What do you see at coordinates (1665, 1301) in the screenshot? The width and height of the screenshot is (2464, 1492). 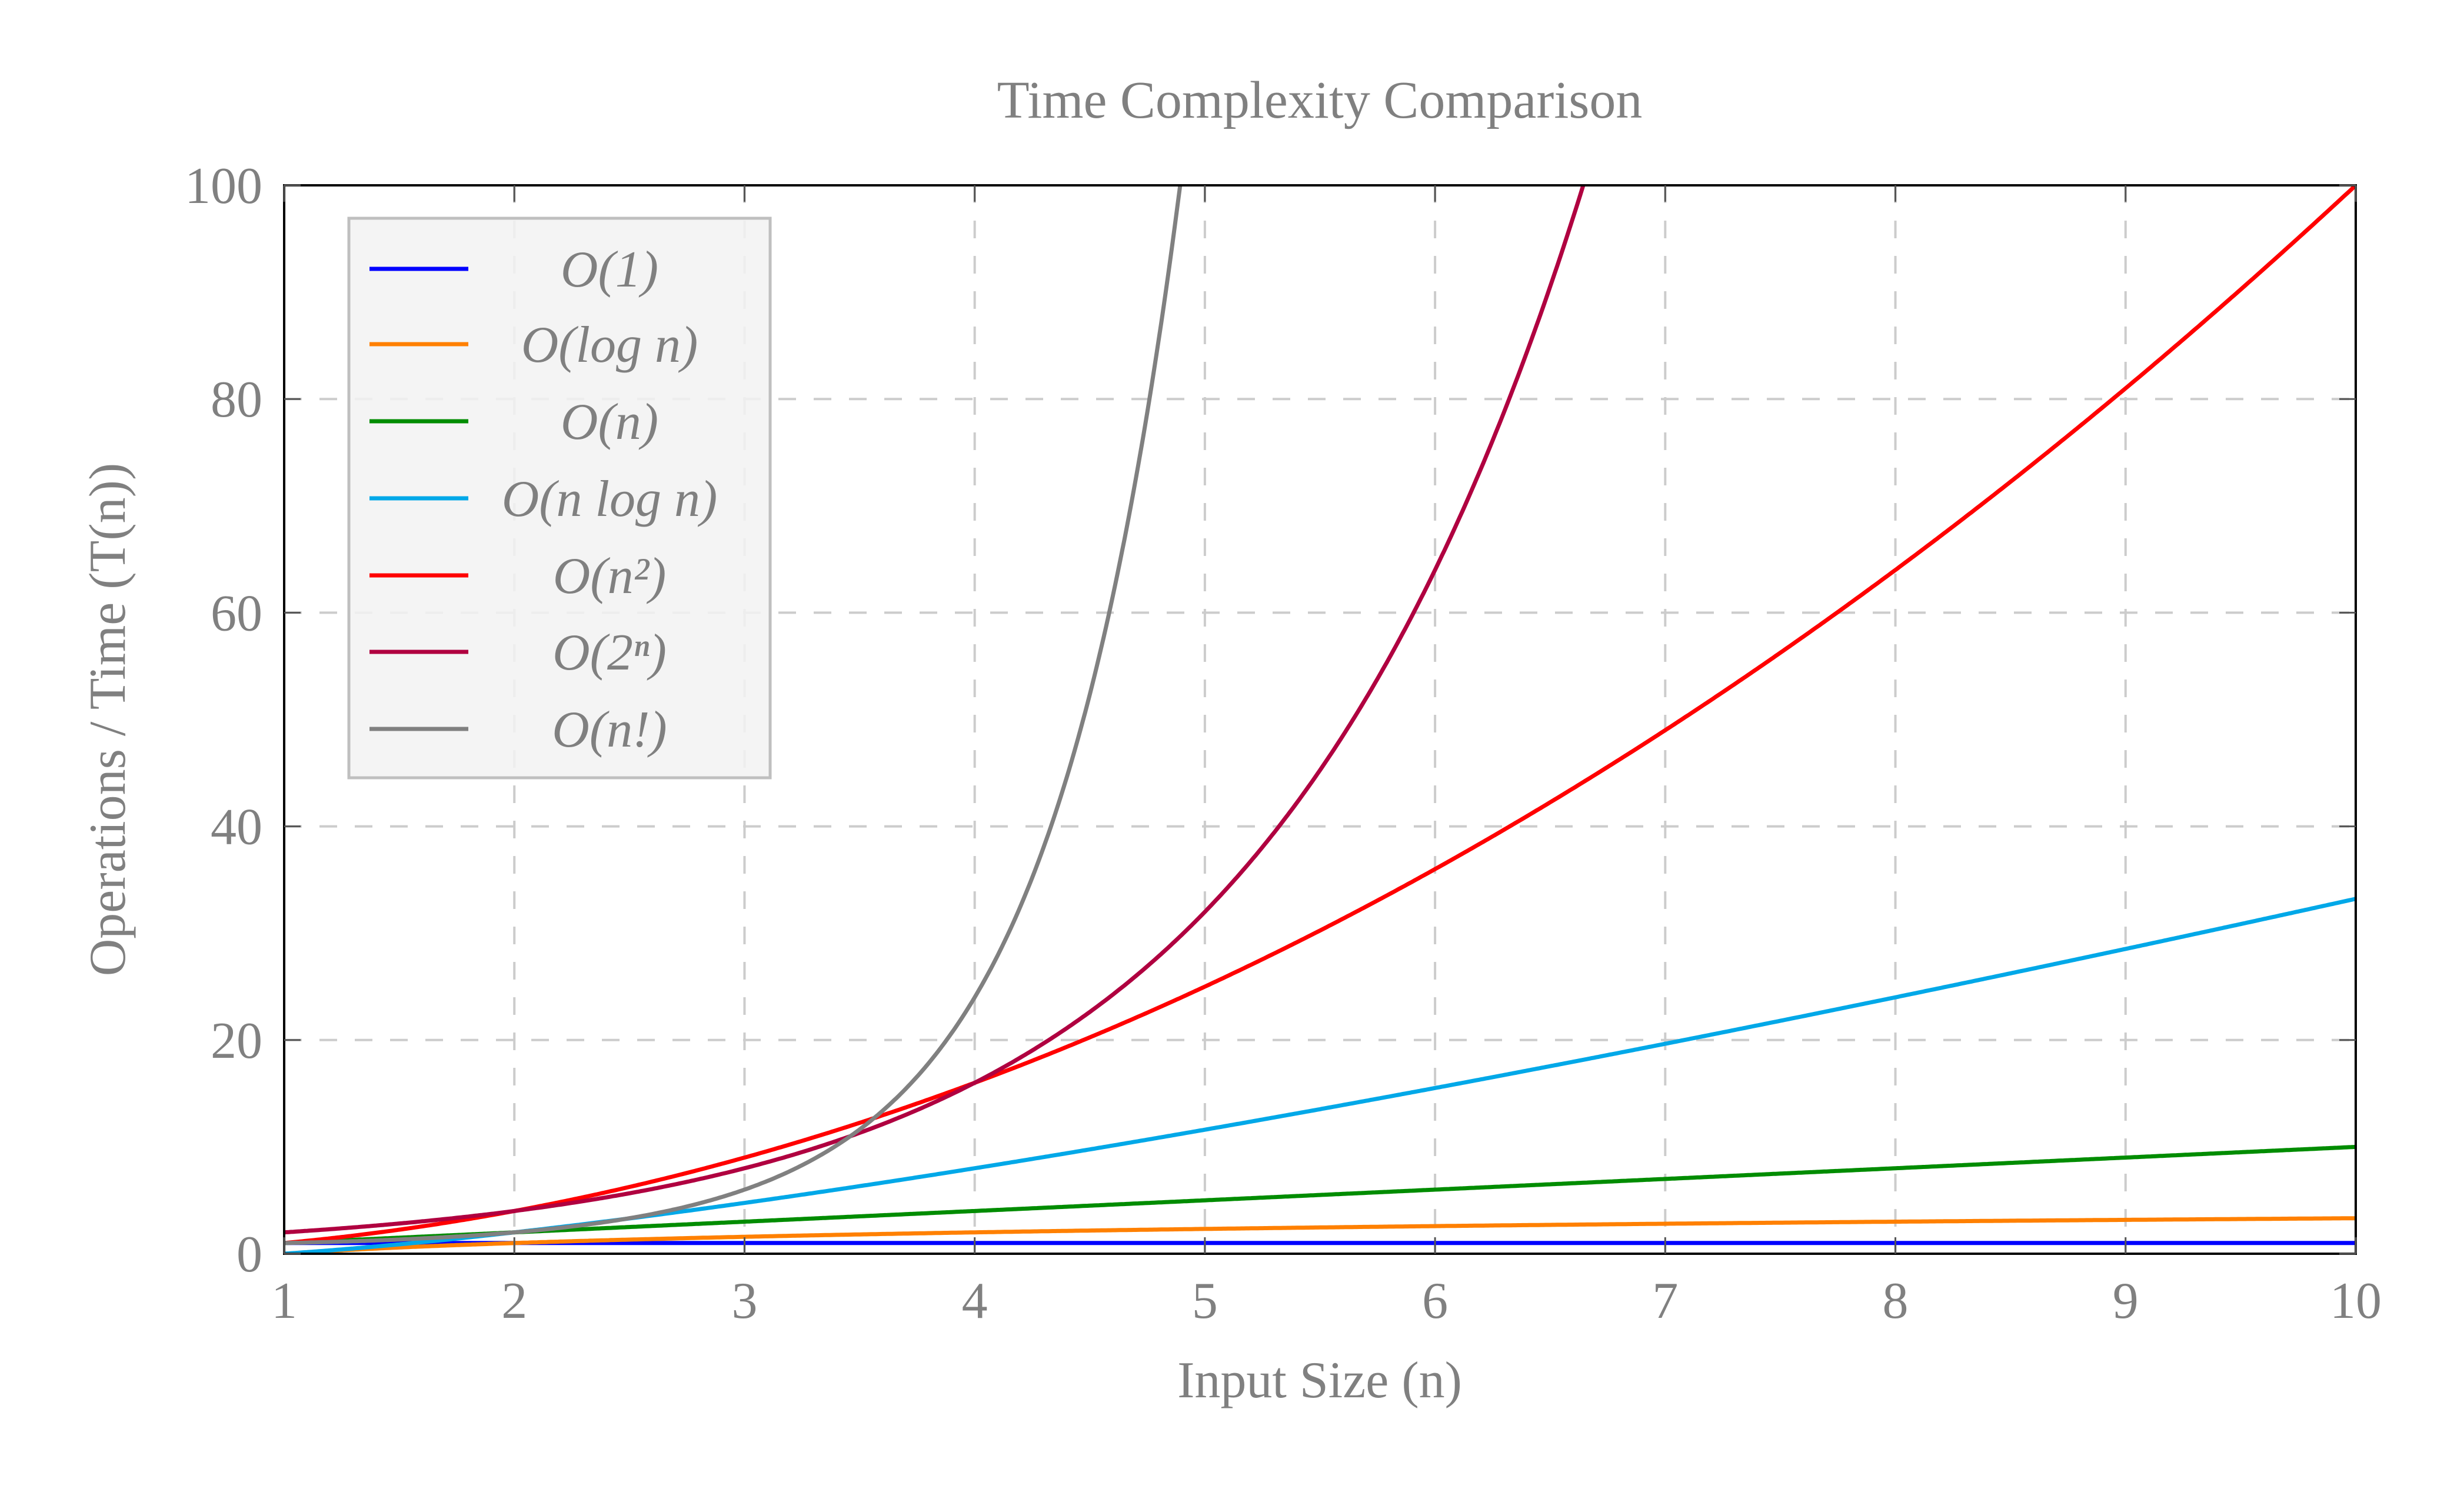 I see `x-tick-label: 7` at bounding box center [1665, 1301].